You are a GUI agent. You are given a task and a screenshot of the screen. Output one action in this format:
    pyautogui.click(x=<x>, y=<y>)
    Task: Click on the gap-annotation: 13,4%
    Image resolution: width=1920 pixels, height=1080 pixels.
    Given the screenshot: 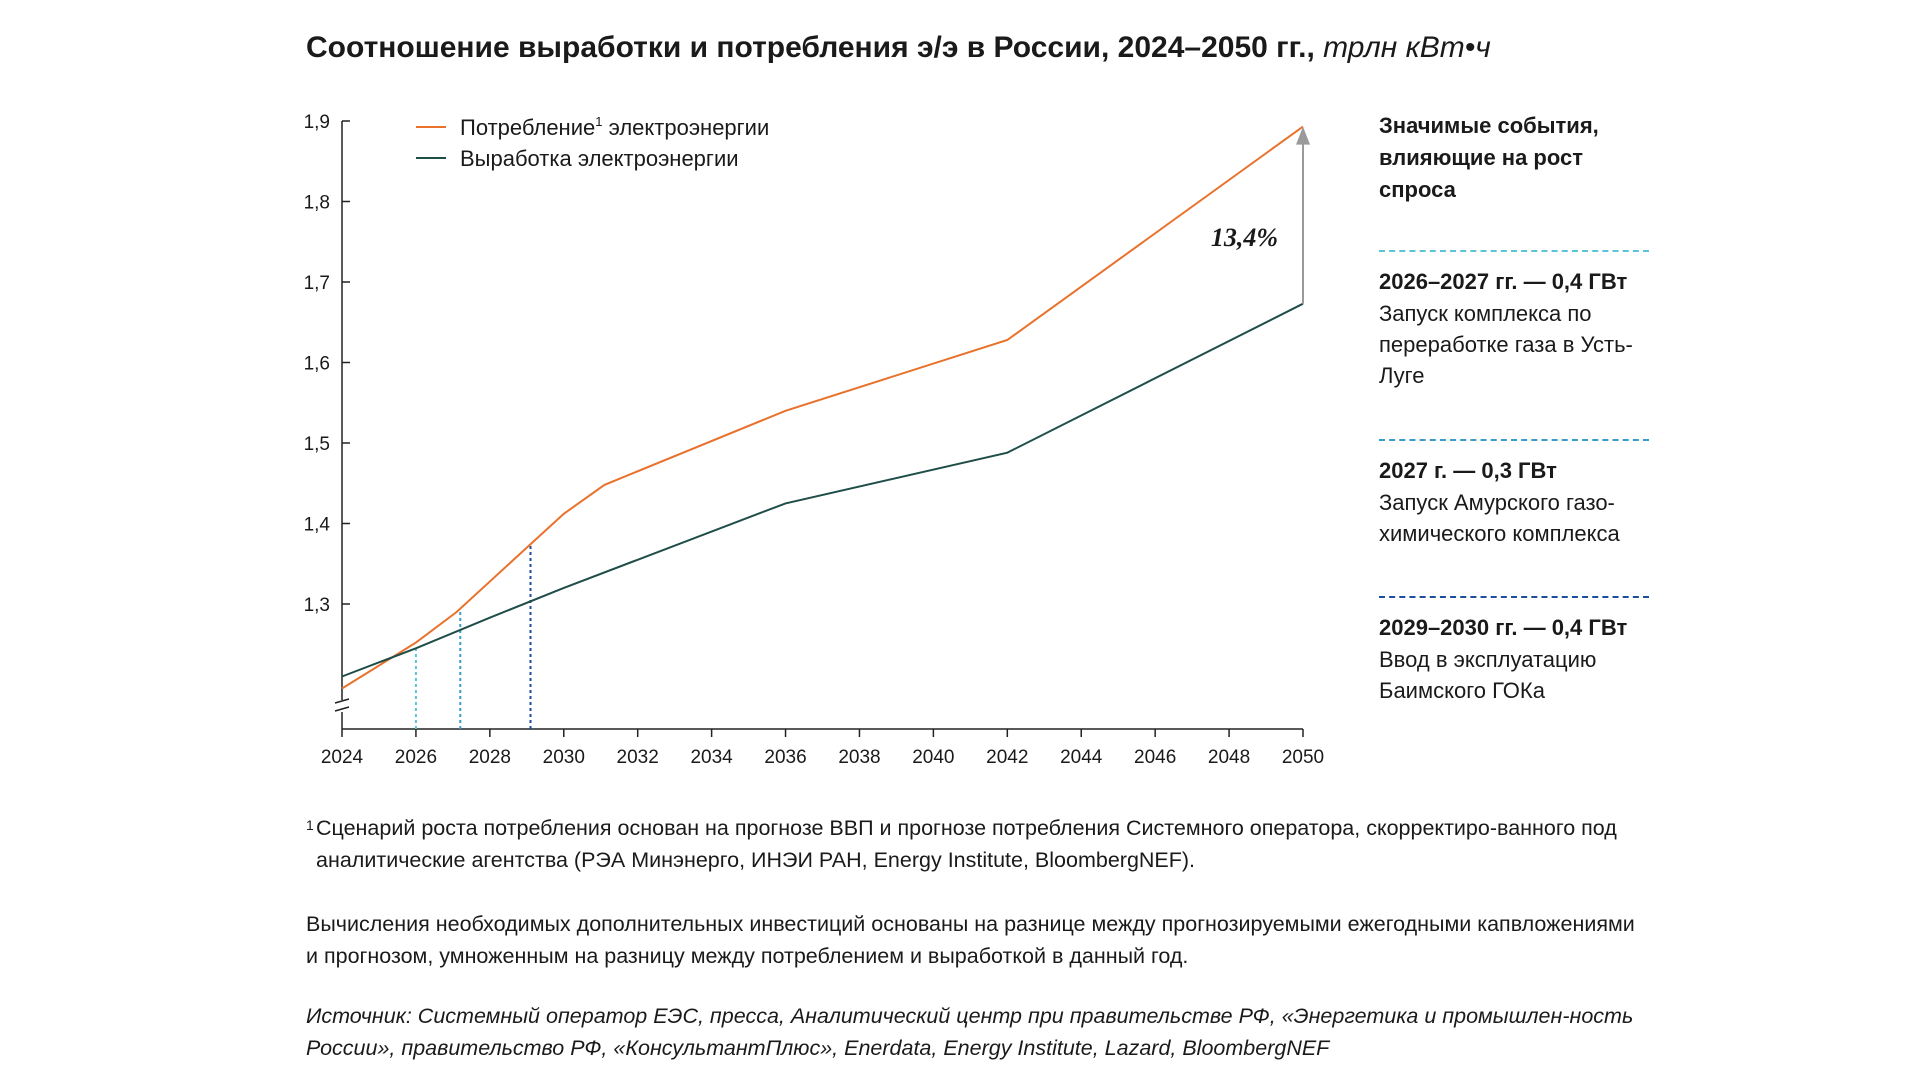 What is the action you would take?
    pyautogui.click(x=1260, y=215)
    